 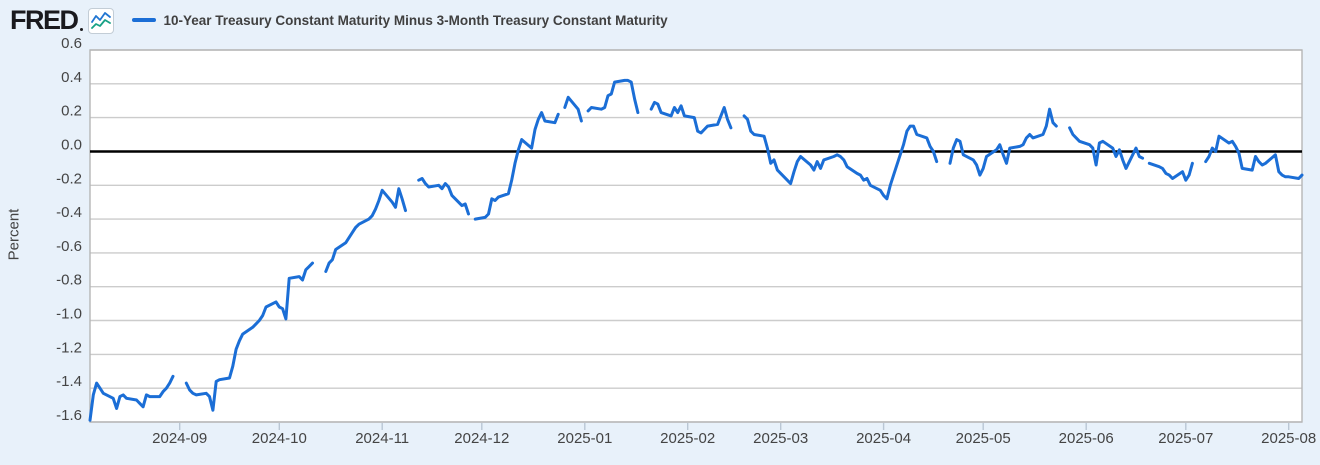 I want to click on x-tick-label: 2025-06, so click(x=1086, y=438).